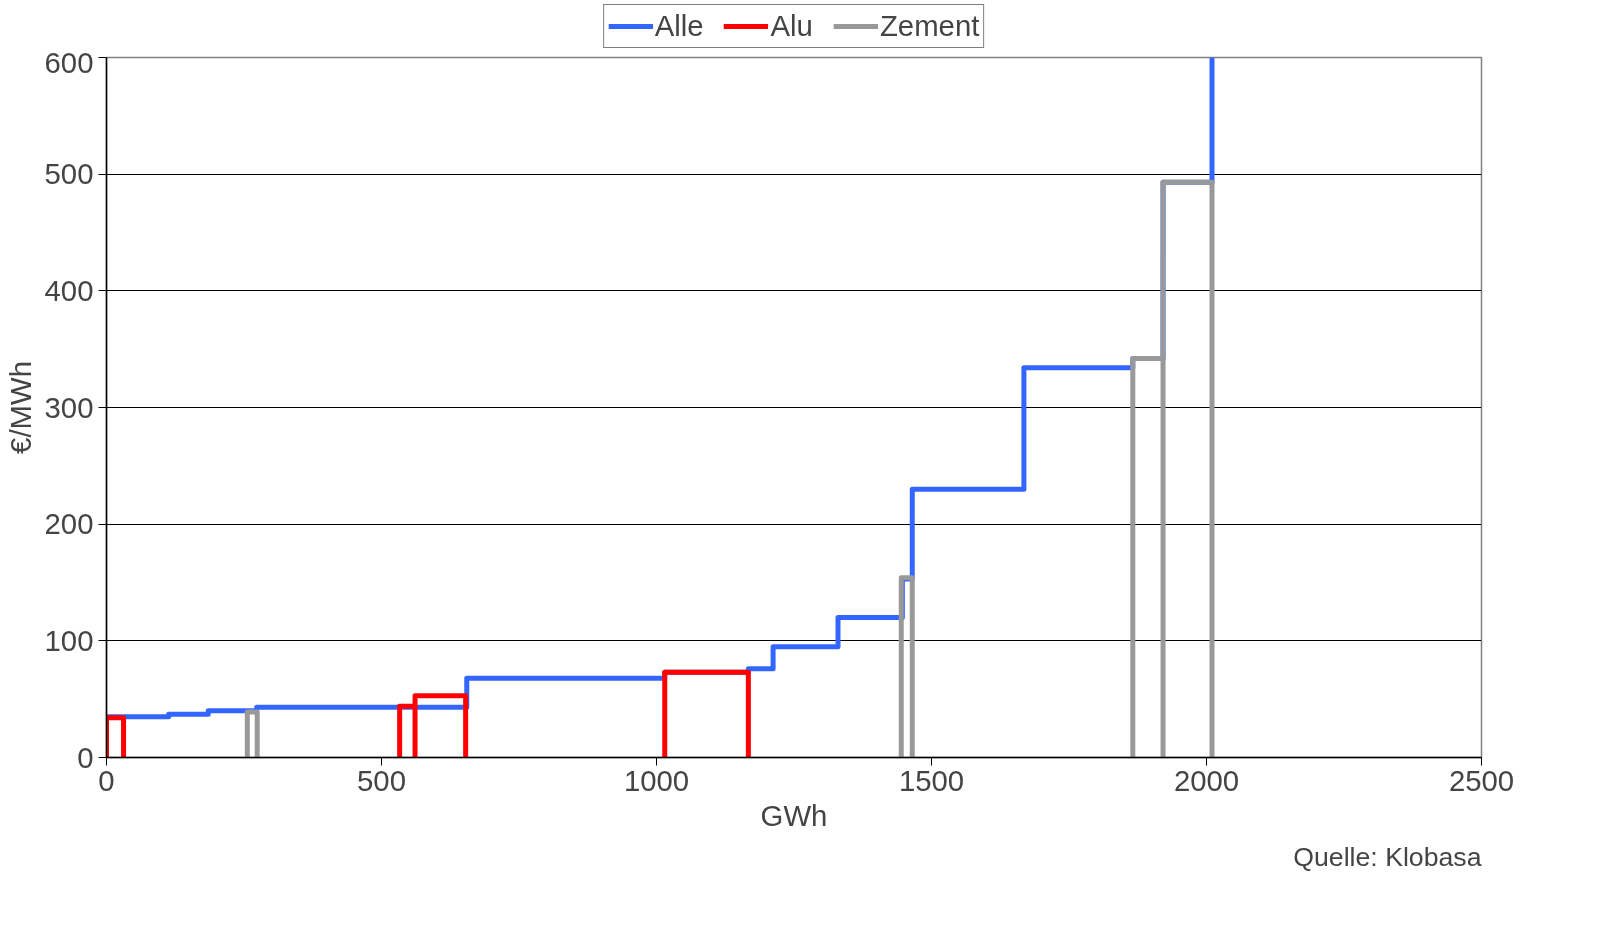 The width and height of the screenshot is (1613, 947). Describe the element at coordinates (656, 780) in the screenshot. I see `x-tick-label: 1000` at that location.